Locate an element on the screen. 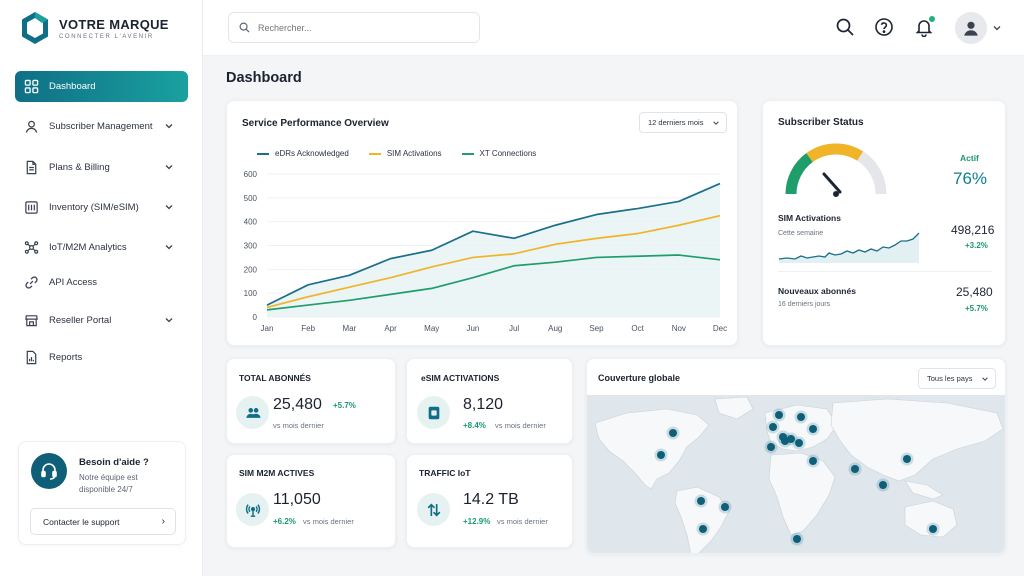  x-tick-label: Nov is located at coordinates (679, 328).